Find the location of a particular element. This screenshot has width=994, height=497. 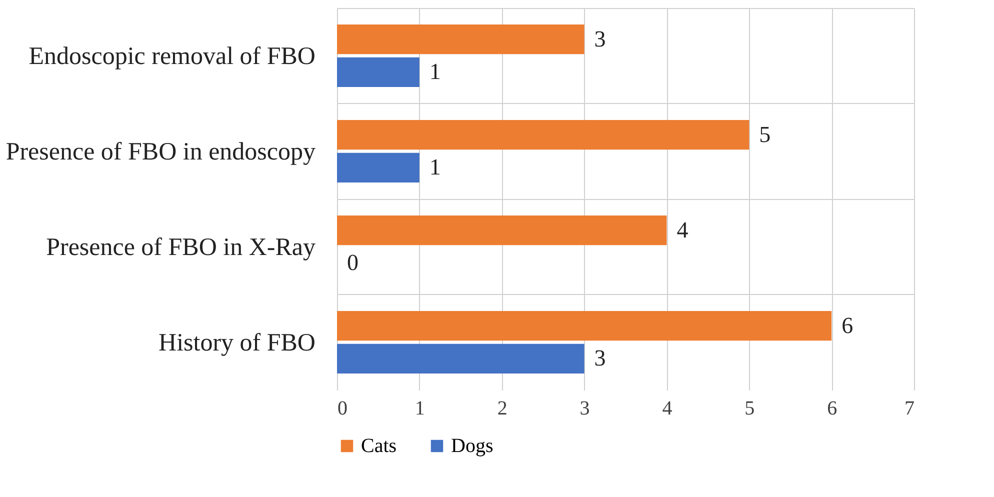

data-label: 6 is located at coordinates (848, 325).